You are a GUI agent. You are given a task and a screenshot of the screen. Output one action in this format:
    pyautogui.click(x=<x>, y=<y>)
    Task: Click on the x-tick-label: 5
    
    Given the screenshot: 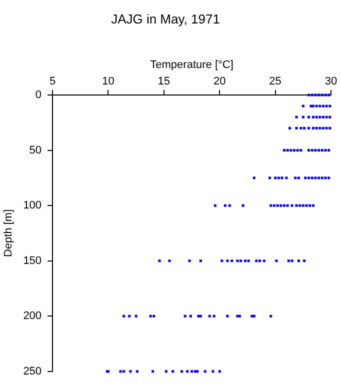 What is the action you would take?
    pyautogui.click(x=52, y=81)
    